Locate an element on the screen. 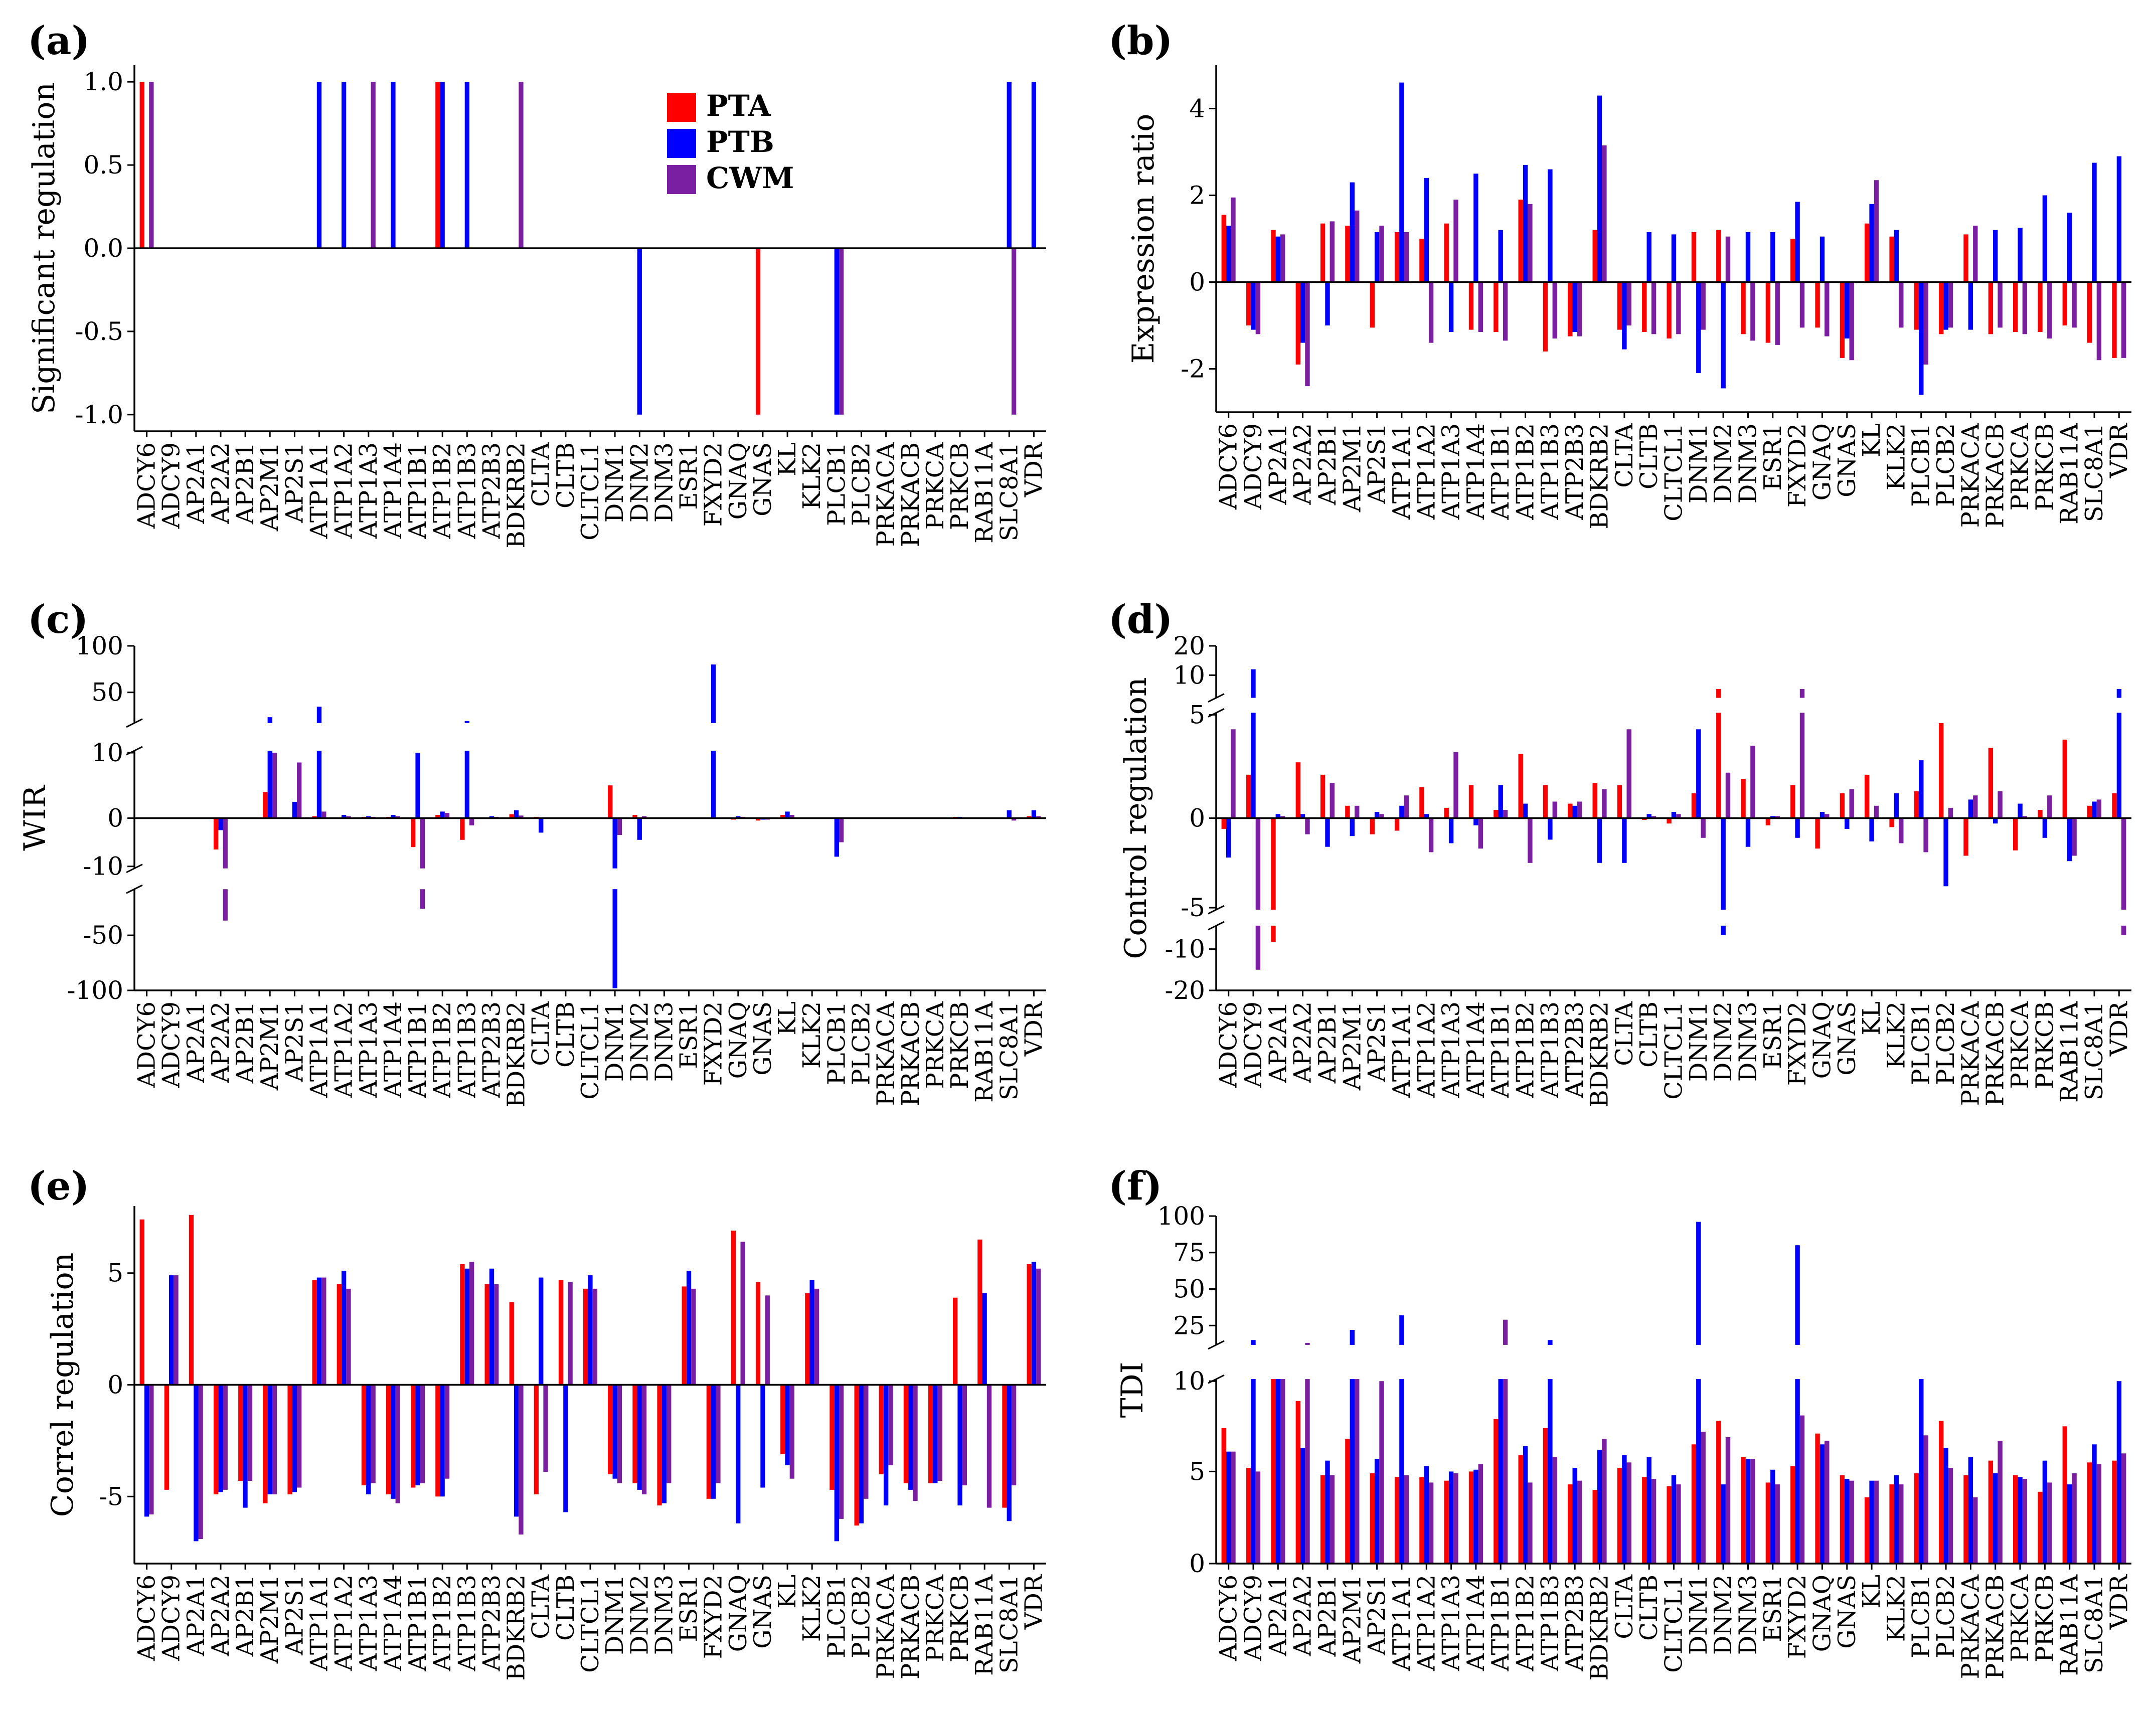 The width and height of the screenshot is (2156, 1709). bar-pta-ap2s1 is located at coordinates (289, 1439).